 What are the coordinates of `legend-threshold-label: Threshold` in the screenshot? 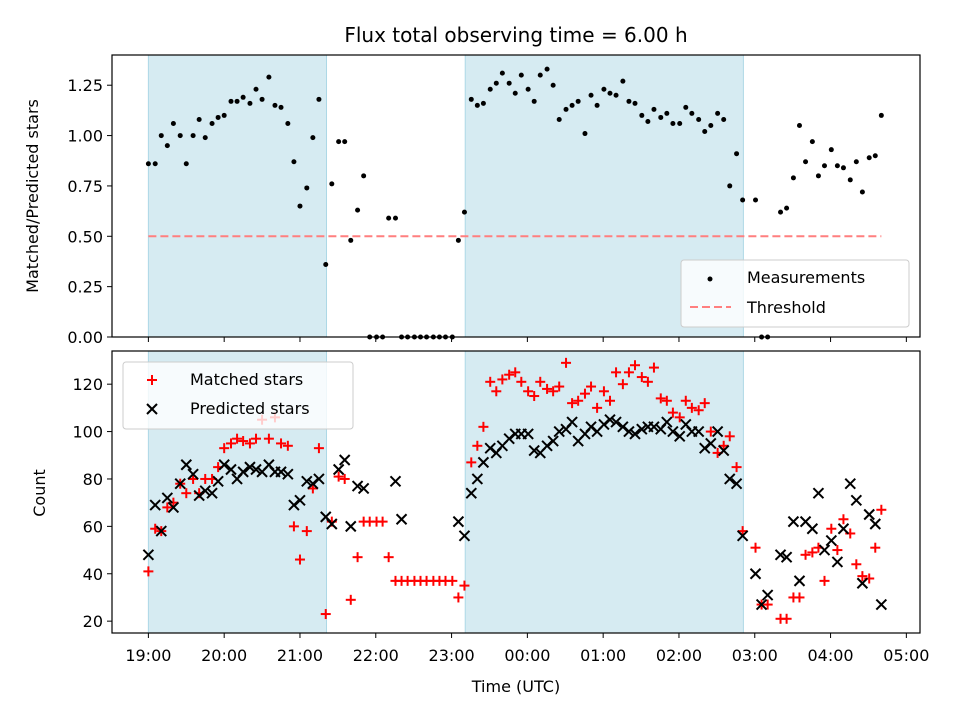 It's located at (786, 307).